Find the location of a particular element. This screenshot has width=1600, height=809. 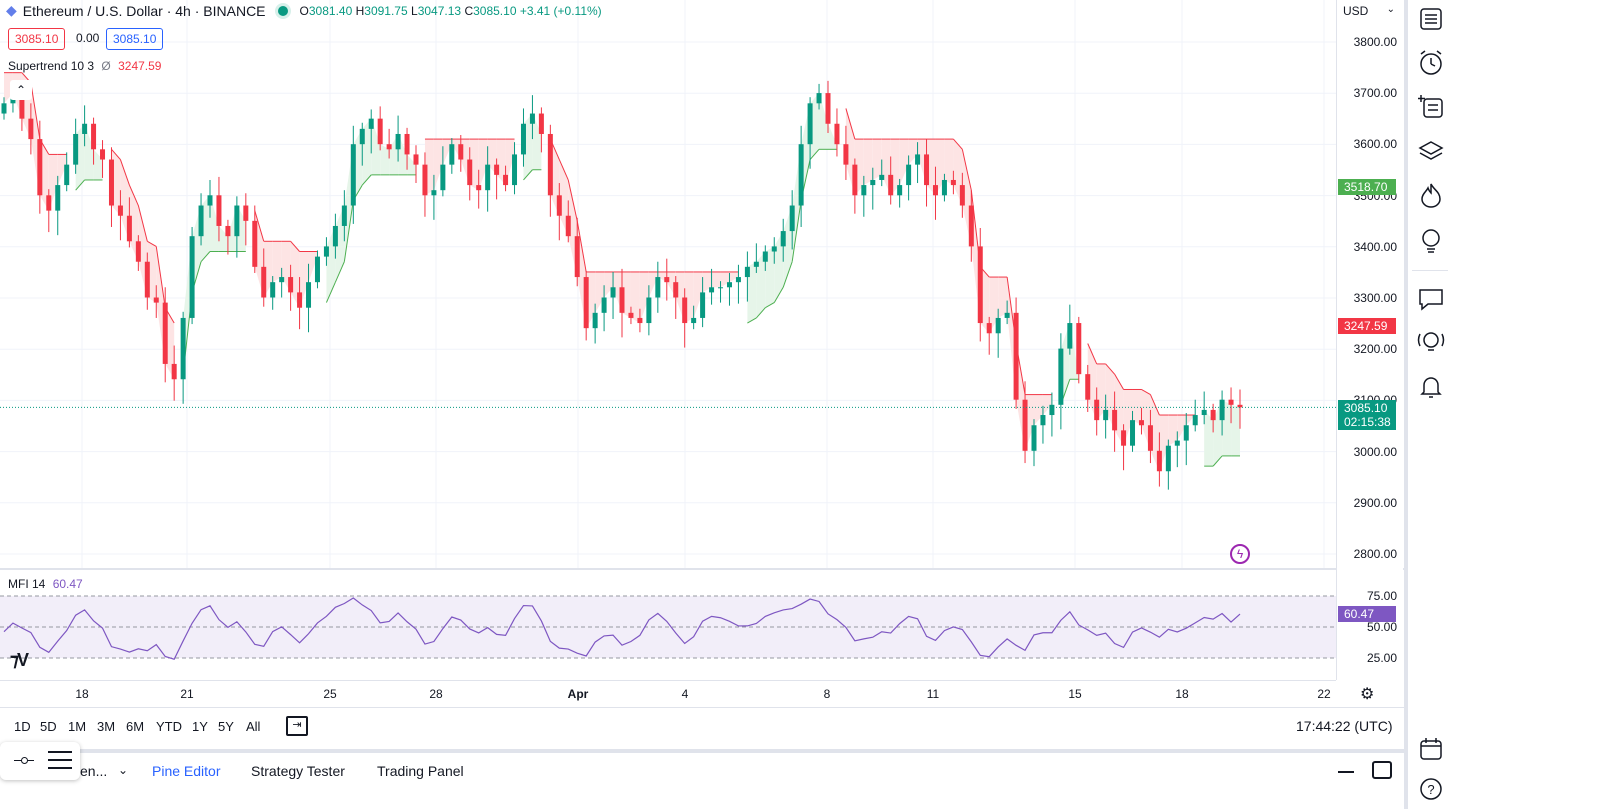

sell-price-button: 3085.10 is located at coordinates (37, 39).